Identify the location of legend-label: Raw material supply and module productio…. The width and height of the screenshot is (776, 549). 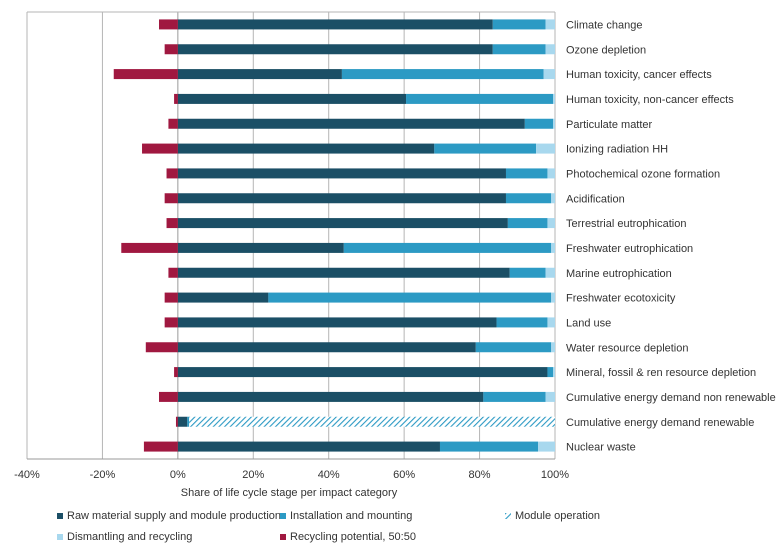
(174, 516).